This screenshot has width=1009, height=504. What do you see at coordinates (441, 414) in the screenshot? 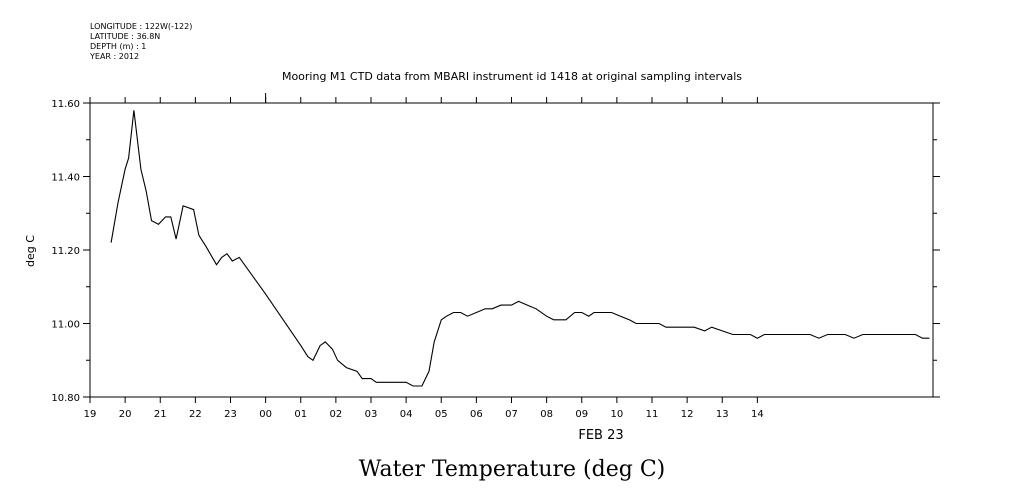
I see `x-tick-label: 05` at bounding box center [441, 414].